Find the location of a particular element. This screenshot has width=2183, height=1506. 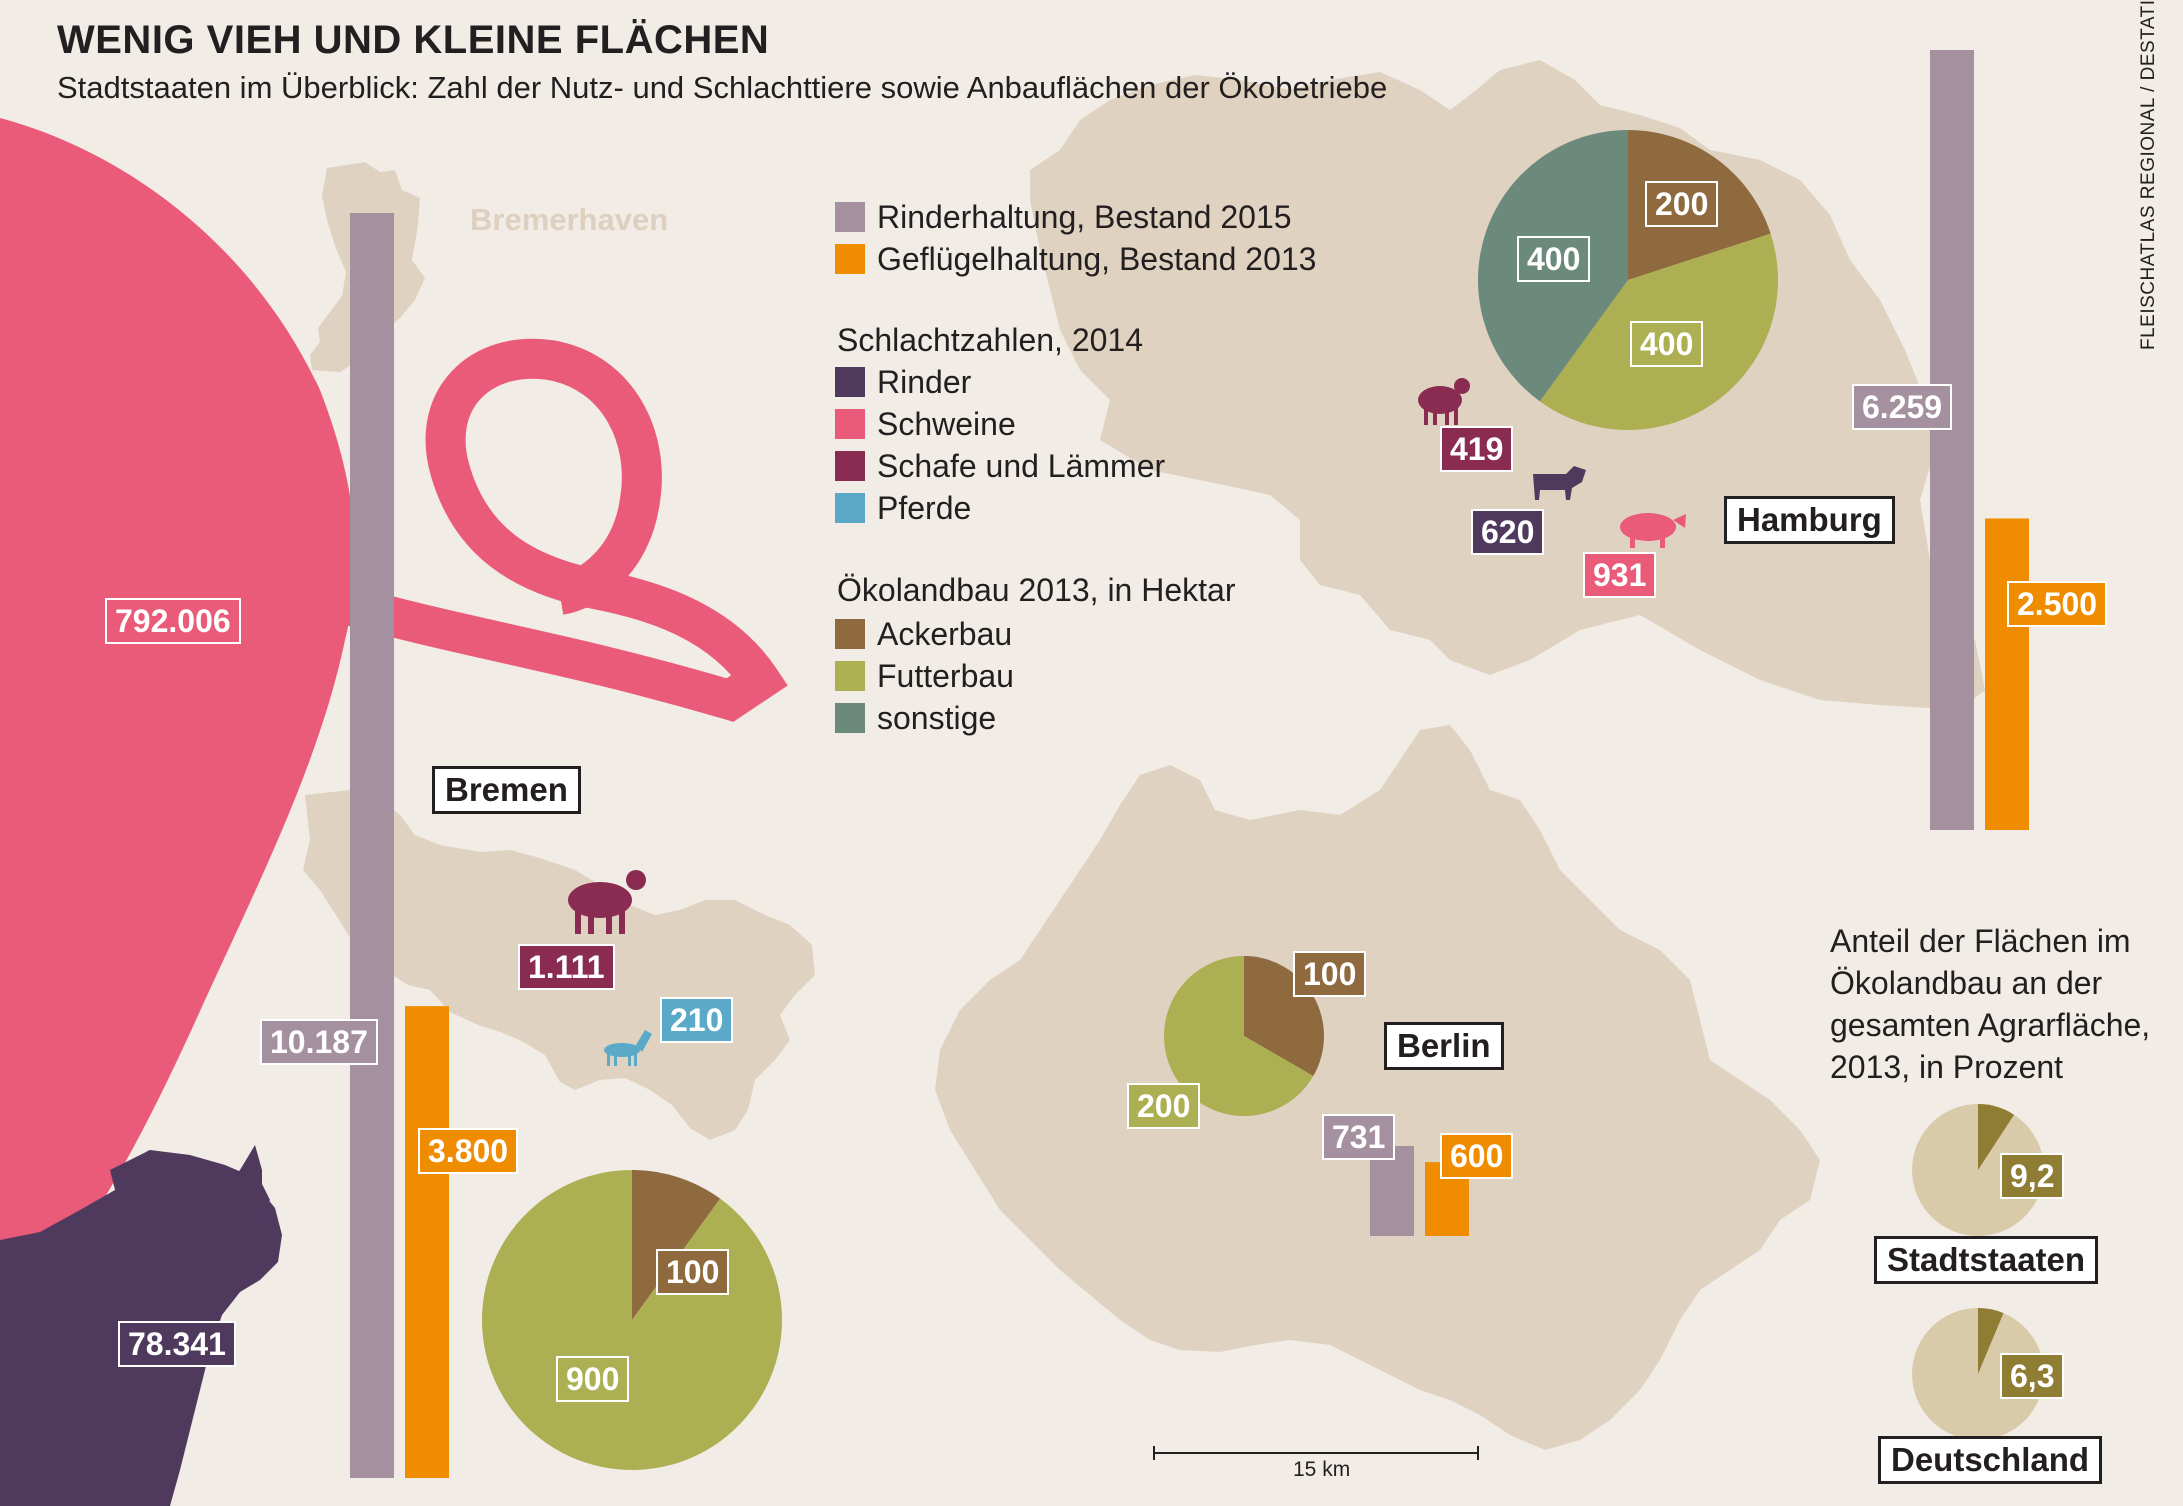

pig-tail is located at coordinates (556, 530).